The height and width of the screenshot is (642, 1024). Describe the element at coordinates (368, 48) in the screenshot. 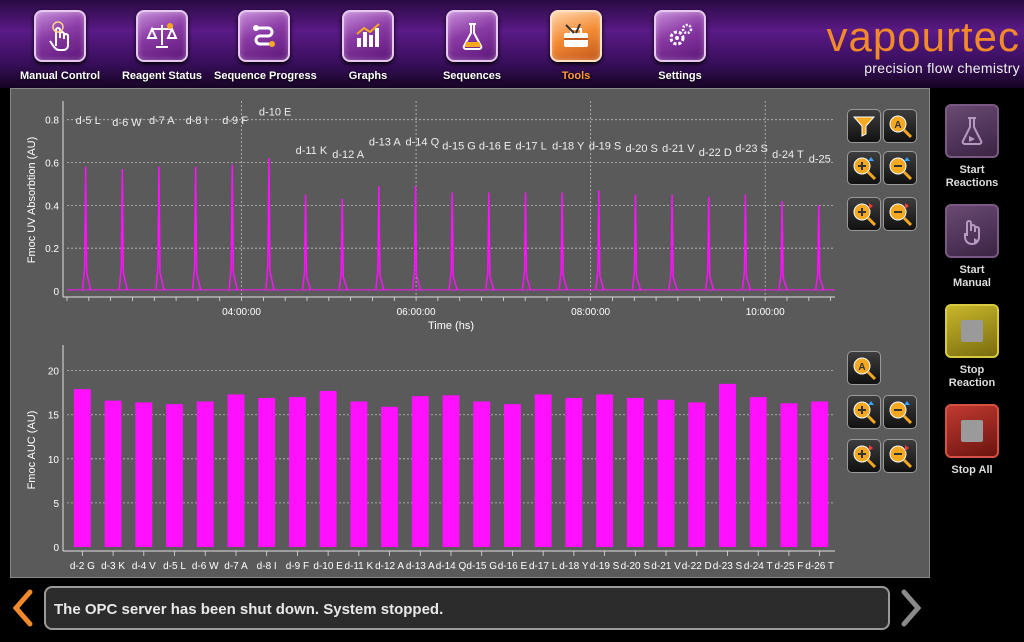

I see `nav-graphs: Graphs` at that location.